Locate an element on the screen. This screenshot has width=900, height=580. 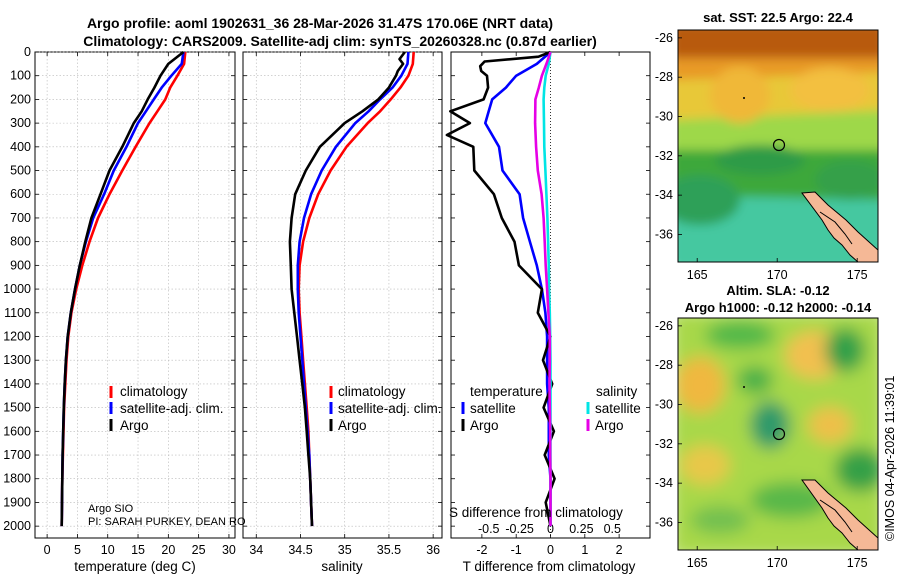
temperature-legend: climatology satellite-adj. clim. Argo is located at coordinates (166, 408).